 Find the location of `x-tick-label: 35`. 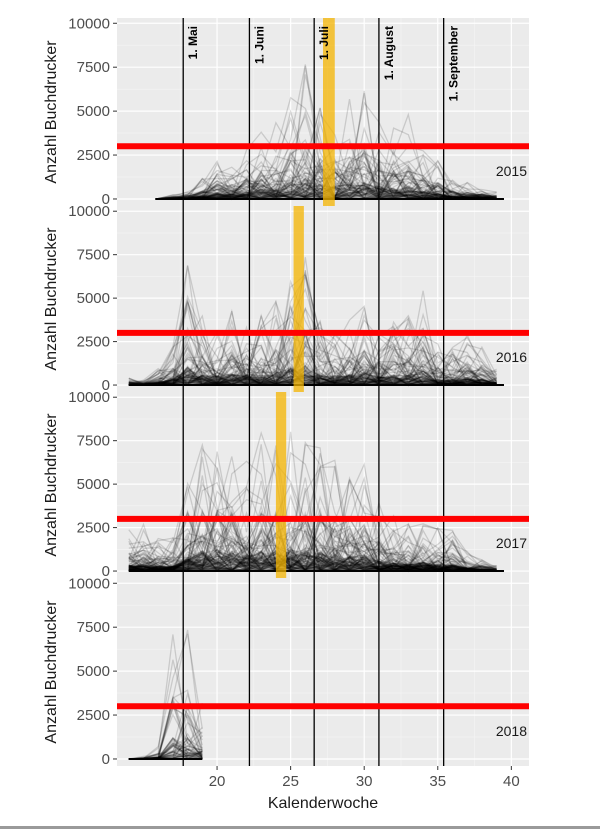

x-tick-label: 35 is located at coordinates (437, 781).